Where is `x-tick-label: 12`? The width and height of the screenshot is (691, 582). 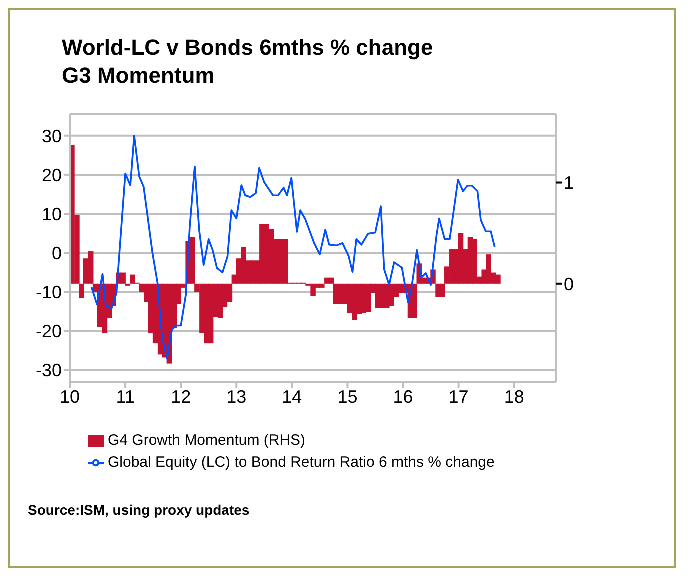
x-tick-label: 12 is located at coordinates (181, 396).